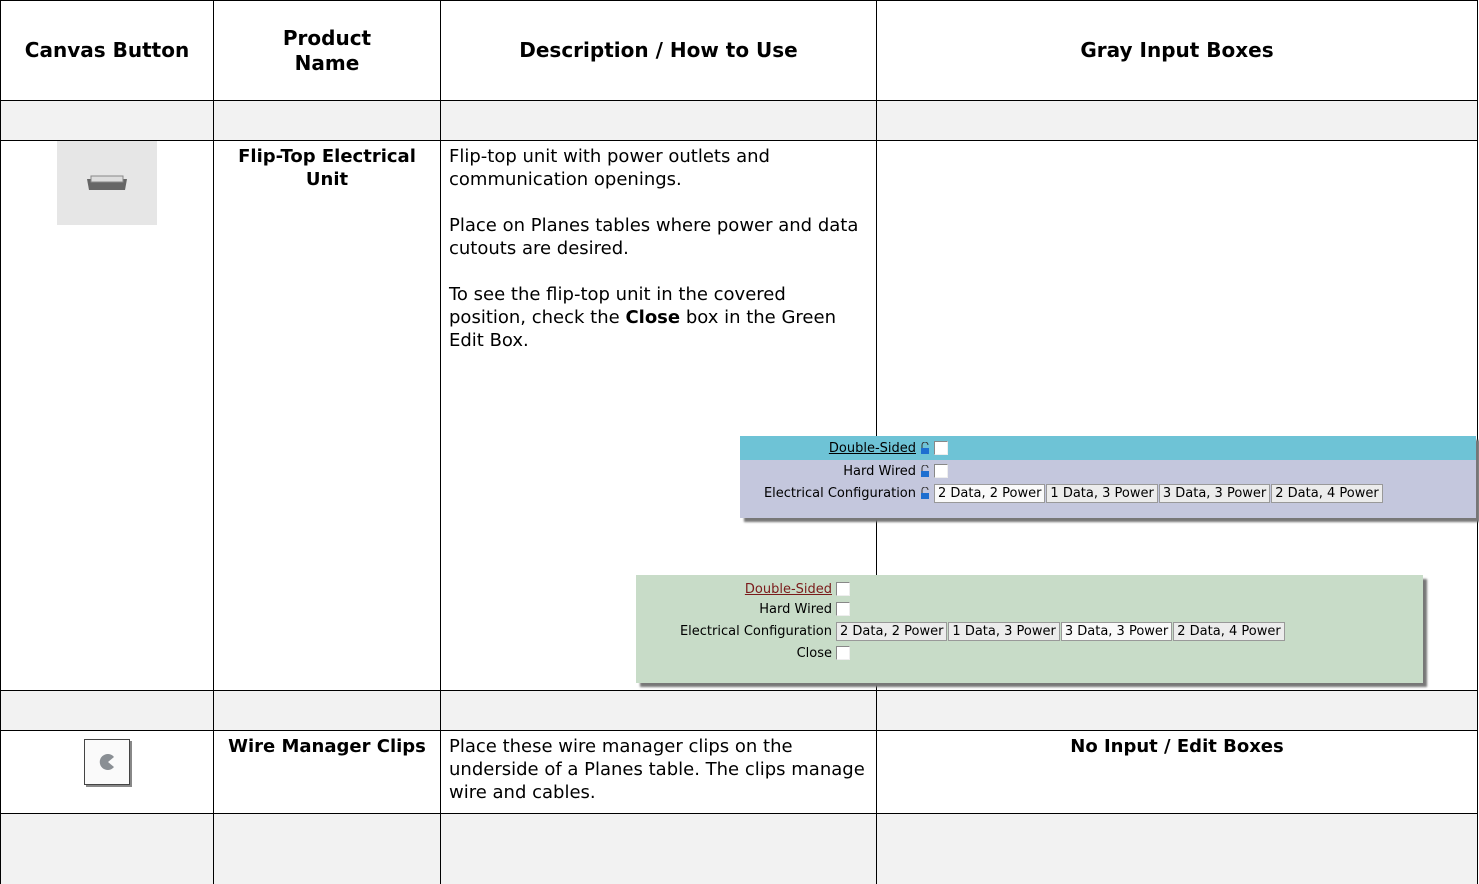 The height and width of the screenshot is (884, 1479). What do you see at coordinates (107, 50) in the screenshot?
I see `header-cell: Canvas Button` at bounding box center [107, 50].